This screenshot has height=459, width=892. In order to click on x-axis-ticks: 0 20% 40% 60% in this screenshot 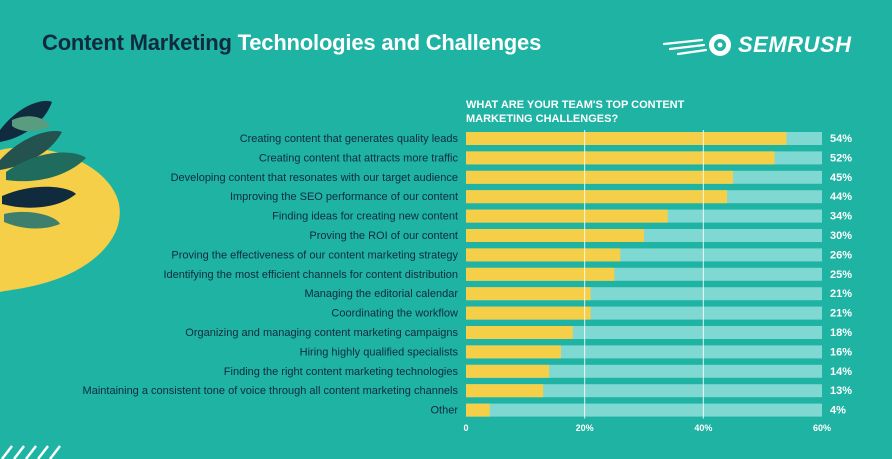, I will do `click(647, 428)`.